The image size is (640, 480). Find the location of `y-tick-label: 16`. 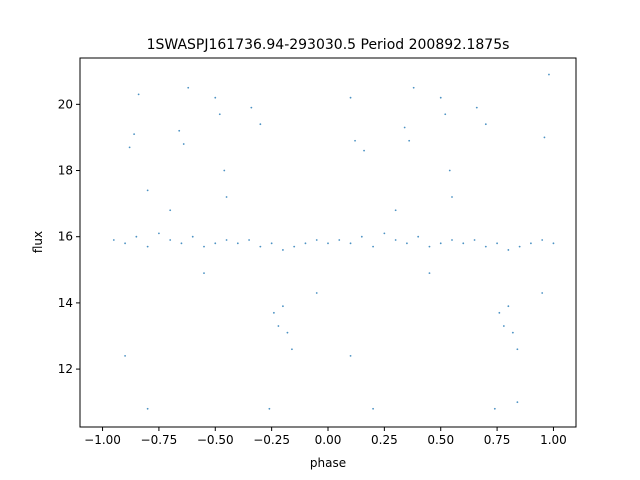

y-tick-label: 16 is located at coordinates (65, 237).